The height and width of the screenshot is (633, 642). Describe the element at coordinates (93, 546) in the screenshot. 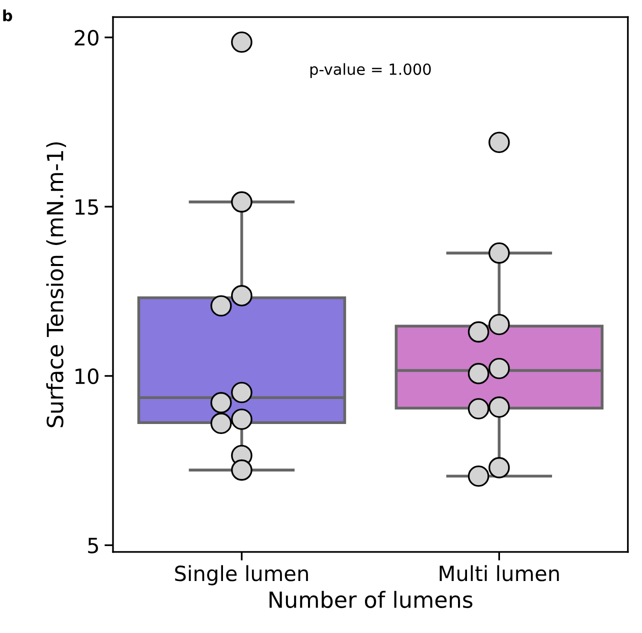

I see `y-tick-label: 5` at that location.